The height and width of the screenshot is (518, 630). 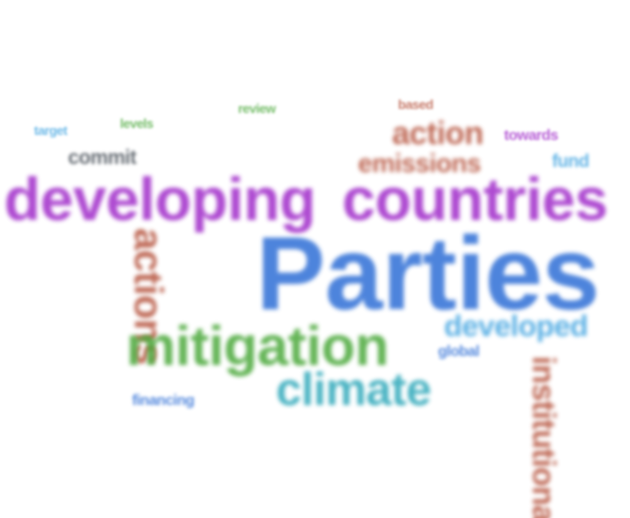 What do you see at coordinates (570, 161) in the screenshot?
I see `word-fund: fund` at bounding box center [570, 161].